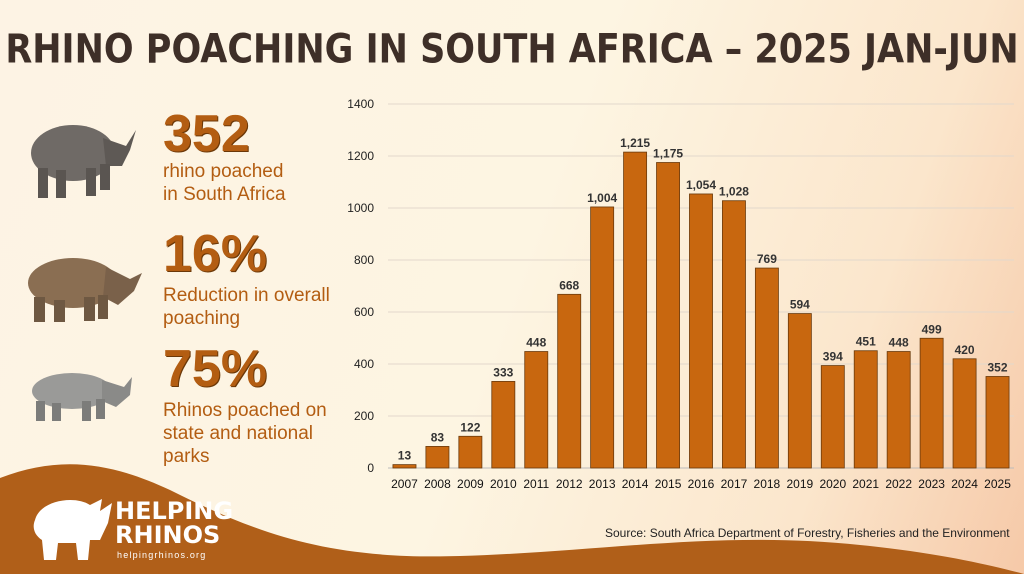 This screenshot has height=574, width=1024. What do you see at coordinates (734, 192) in the screenshot?
I see `data-label: 1,028` at bounding box center [734, 192].